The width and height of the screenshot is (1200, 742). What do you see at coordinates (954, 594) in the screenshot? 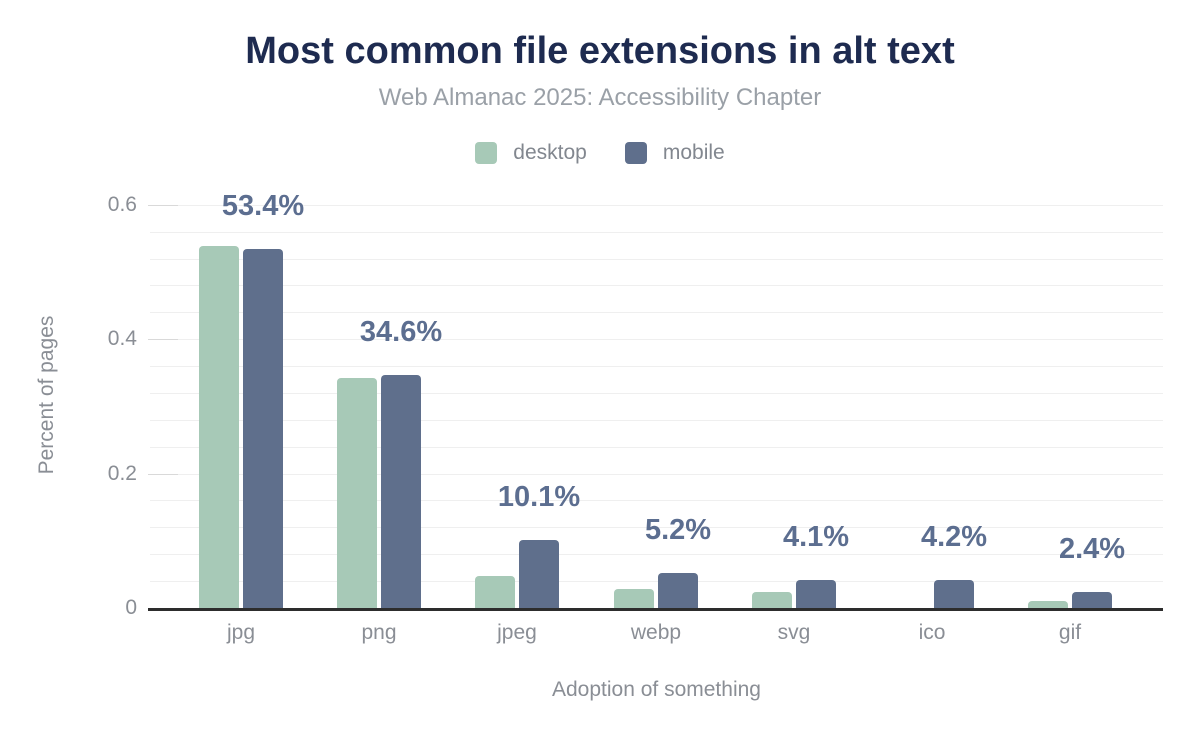
I see `bar-mobile-ico` at bounding box center [954, 594].